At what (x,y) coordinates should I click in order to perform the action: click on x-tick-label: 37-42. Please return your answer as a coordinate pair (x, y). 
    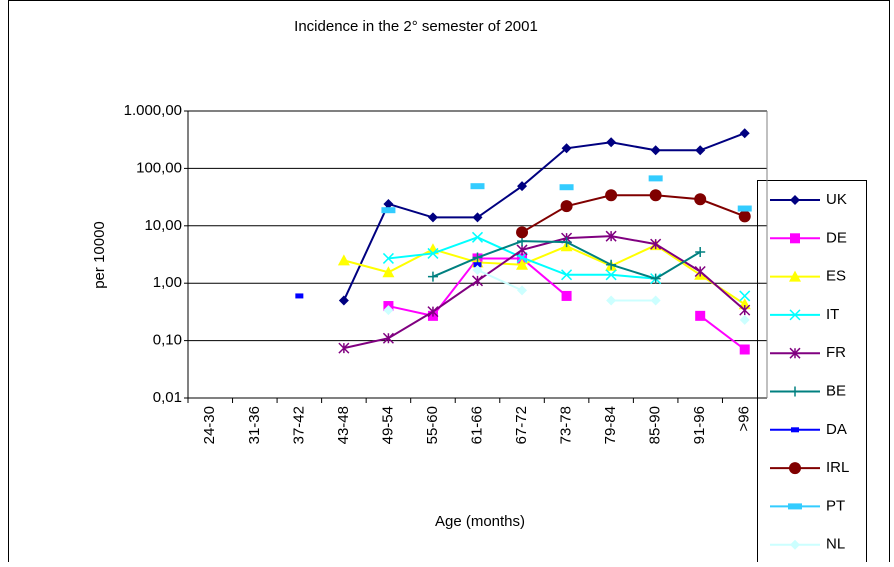
    Looking at the image, I should click on (298, 425).